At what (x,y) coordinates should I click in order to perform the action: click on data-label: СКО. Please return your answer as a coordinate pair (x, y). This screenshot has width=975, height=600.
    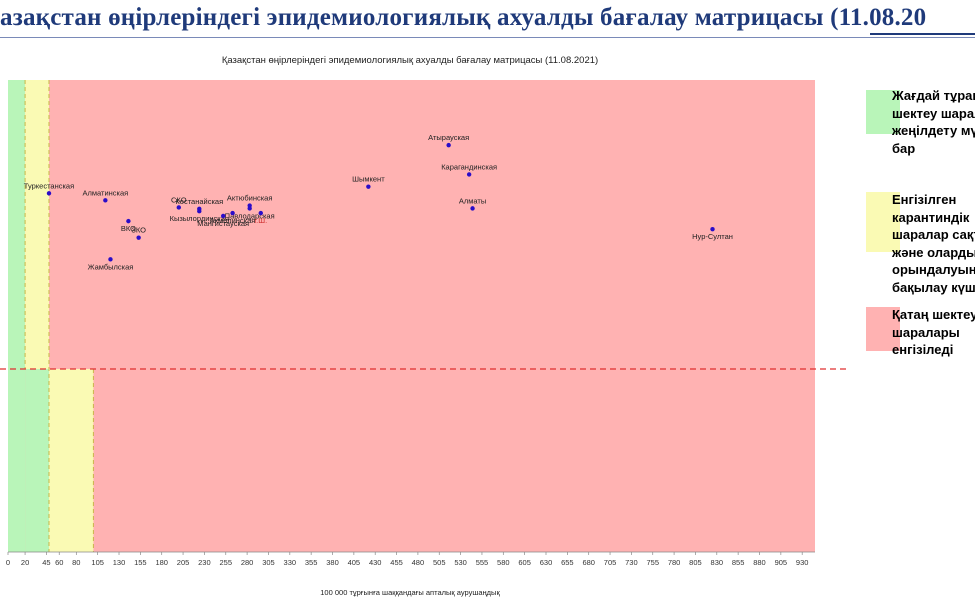
    Looking at the image, I should click on (179, 199).